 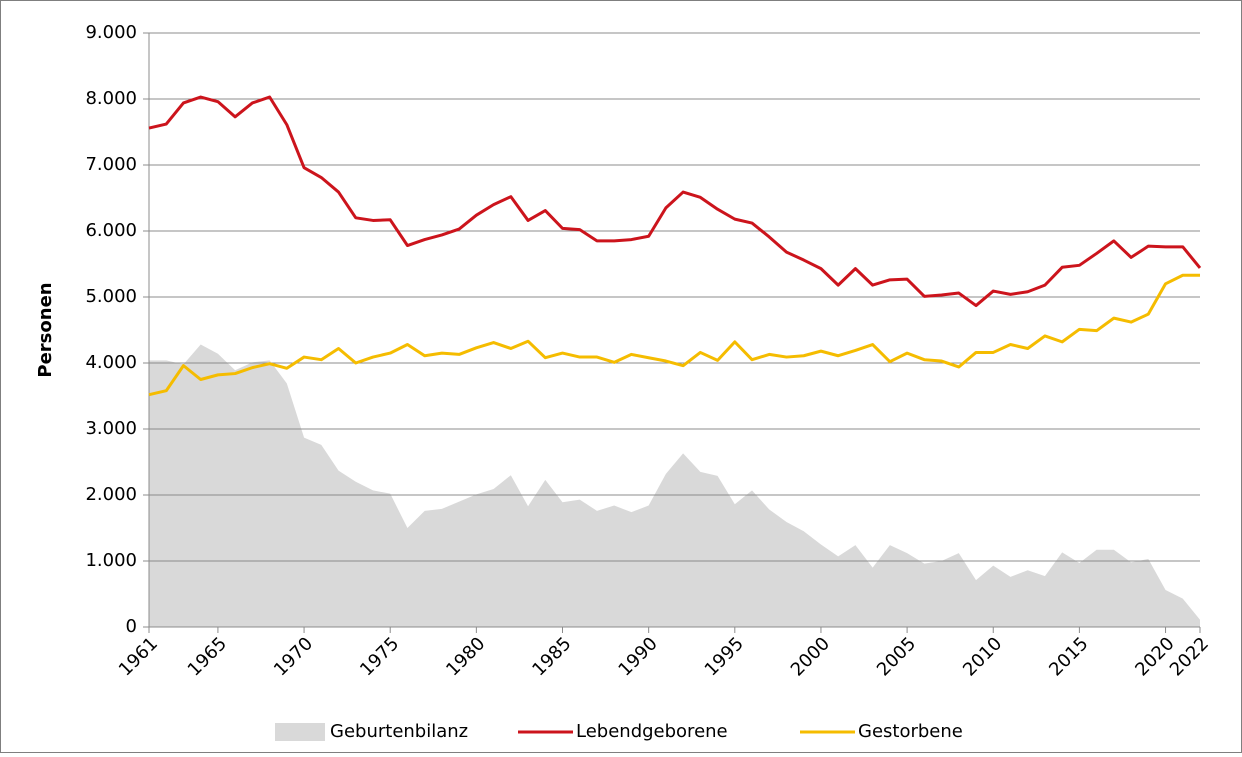 What do you see at coordinates (111, 296) in the screenshot?
I see `y-tick-label: 5.000` at bounding box center [111, 296].